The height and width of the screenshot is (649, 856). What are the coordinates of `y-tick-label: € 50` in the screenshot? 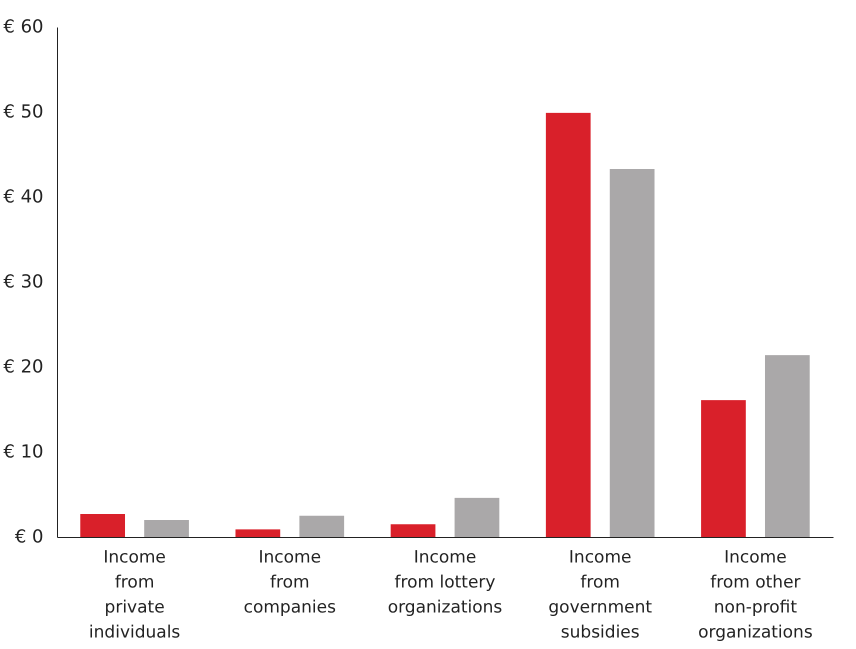 It's located at (23, 112).